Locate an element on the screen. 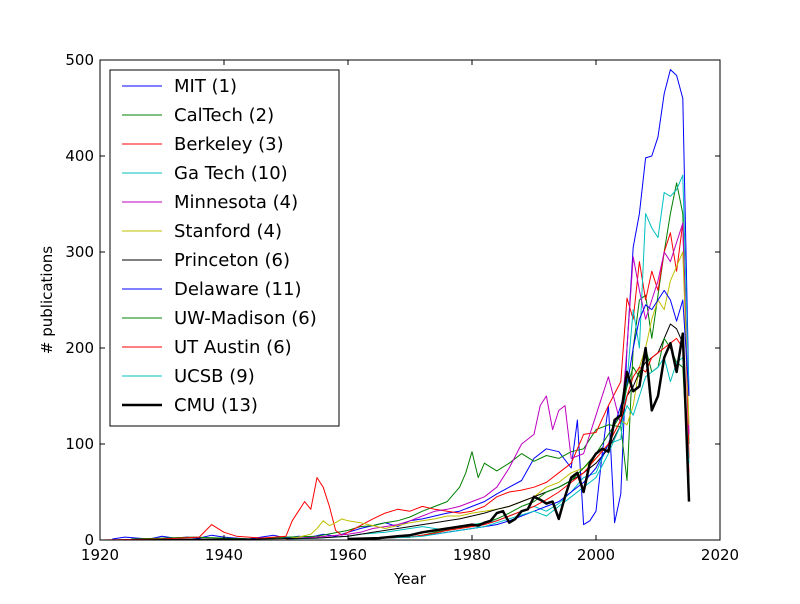 The image size is (800, 604). y-tick-label: 100 is located at coordinates (79, 444).